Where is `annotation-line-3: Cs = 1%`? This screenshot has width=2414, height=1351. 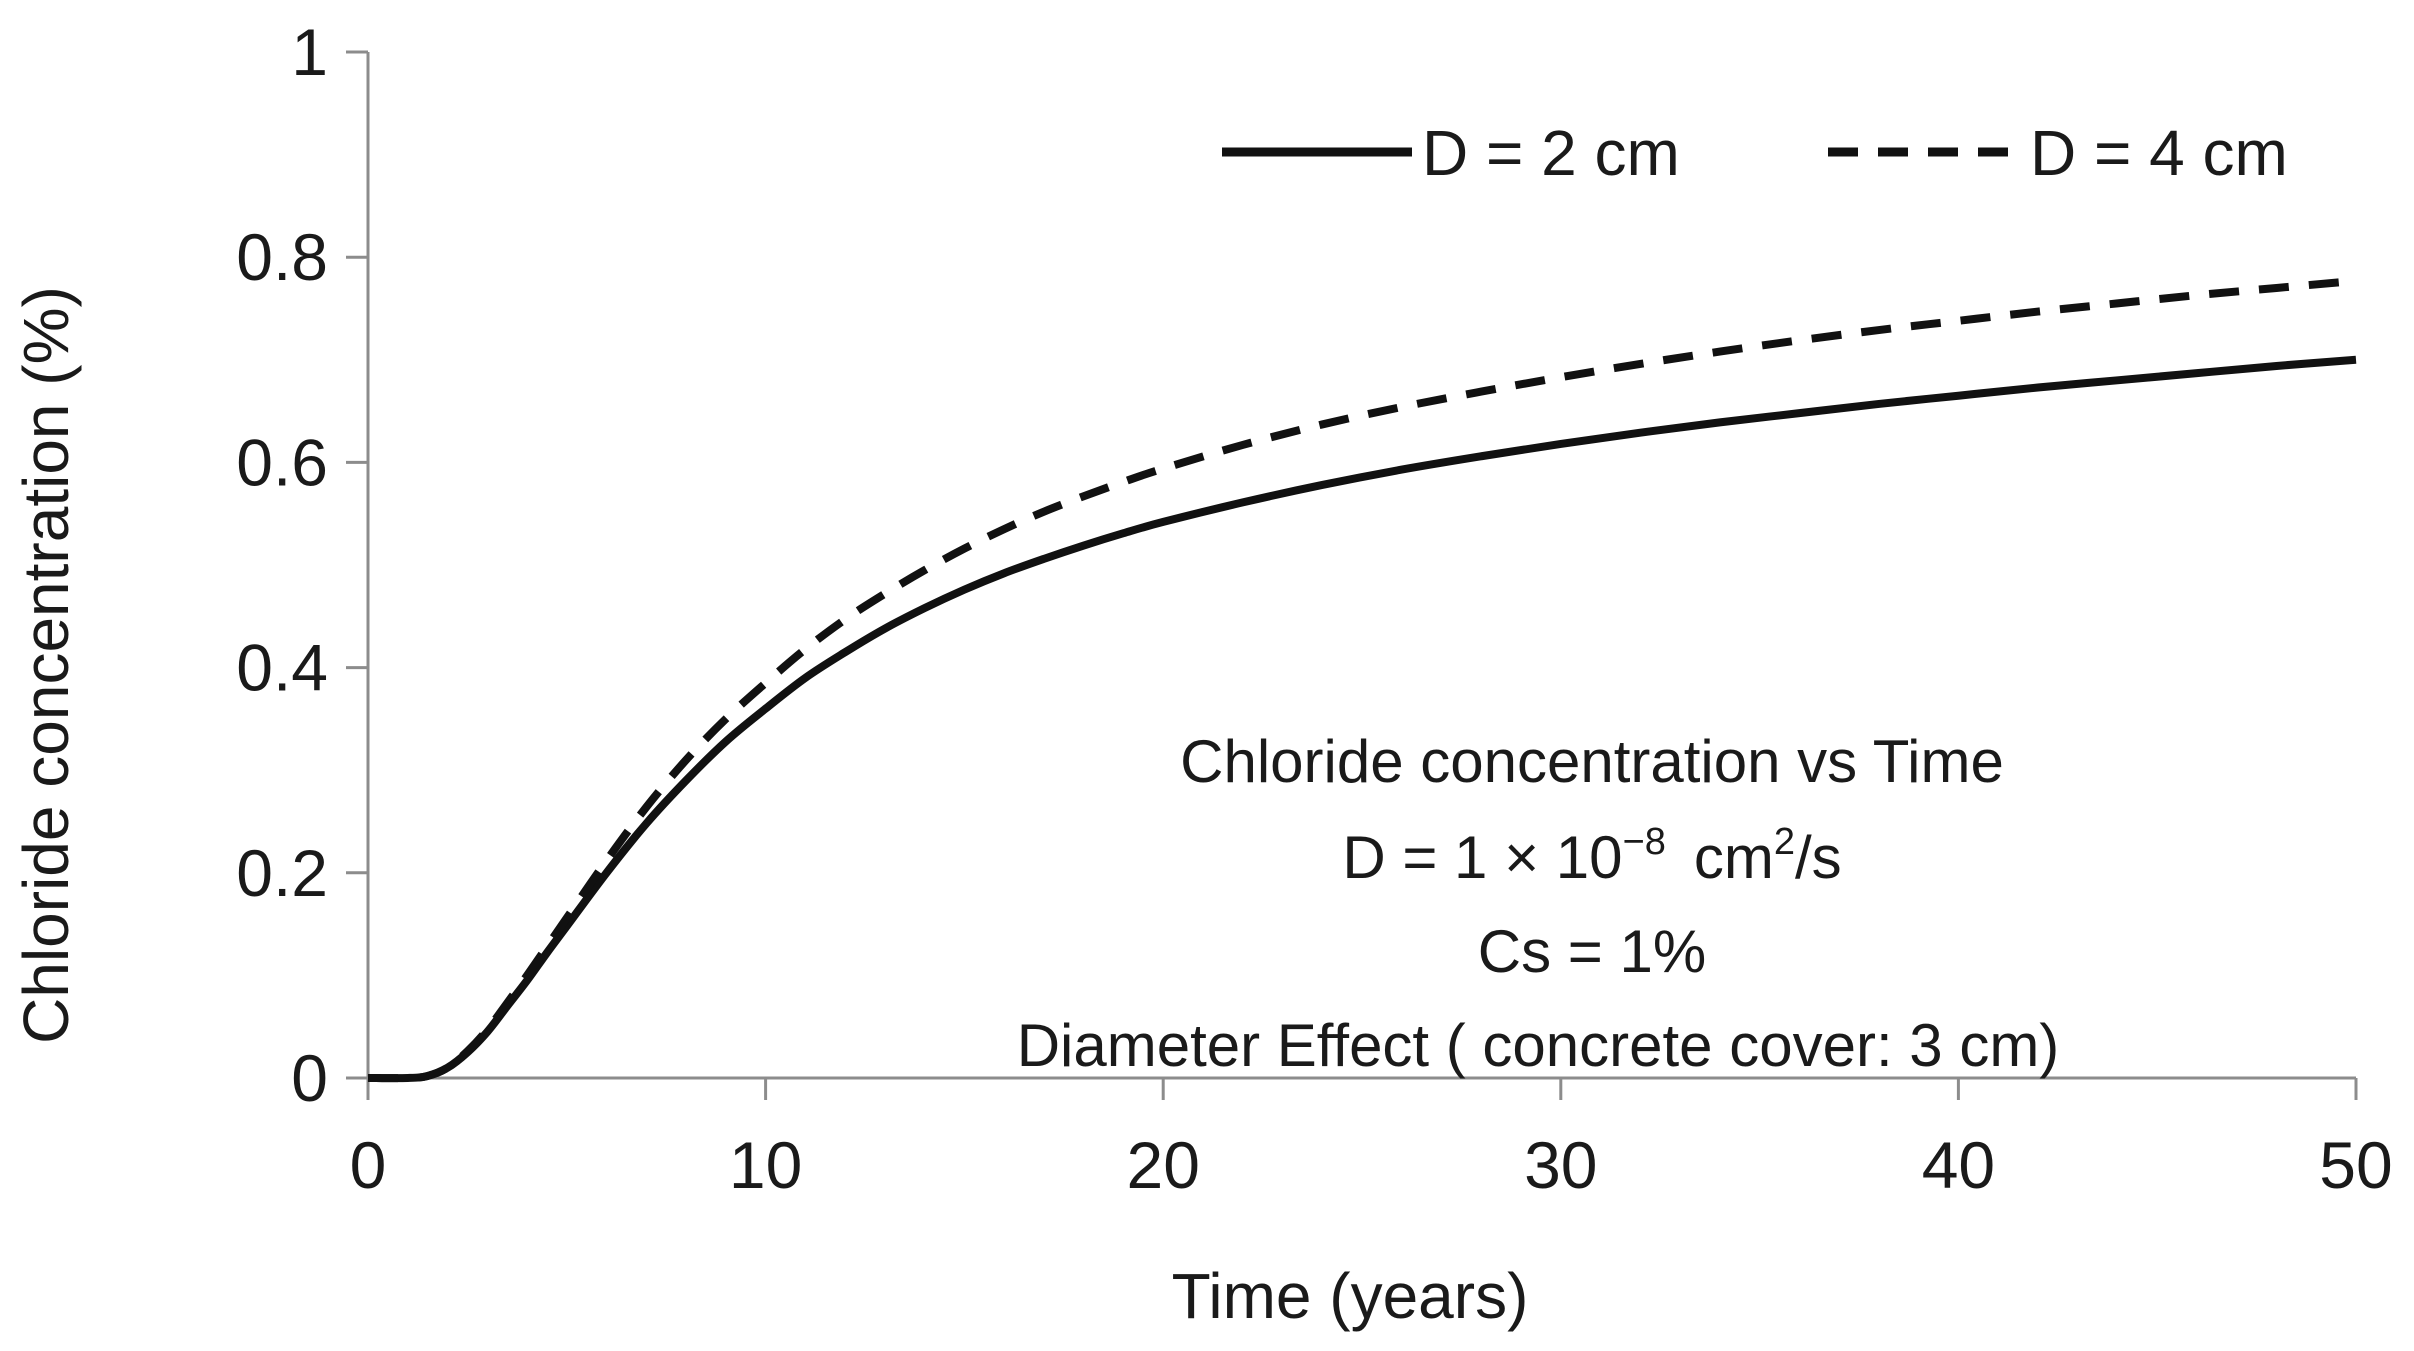
annotation-line-3: Cs = 1% is located at coordinates (1592, 951).